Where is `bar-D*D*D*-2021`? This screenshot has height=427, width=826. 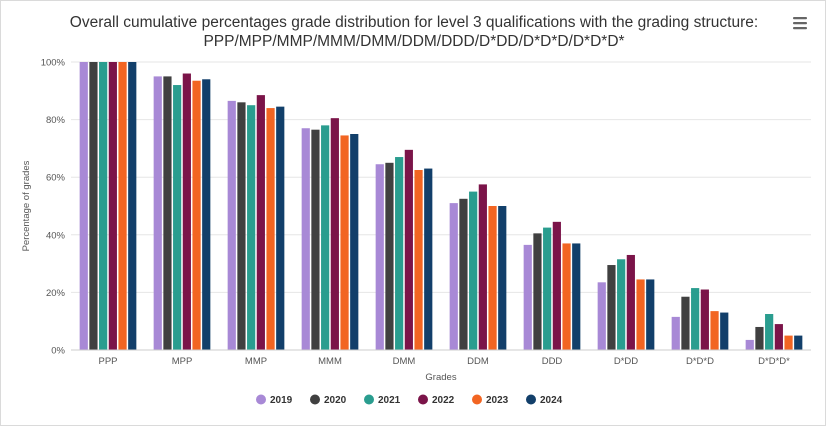
bar-D*D*D*-2021 is located at coordinates (769, 332).